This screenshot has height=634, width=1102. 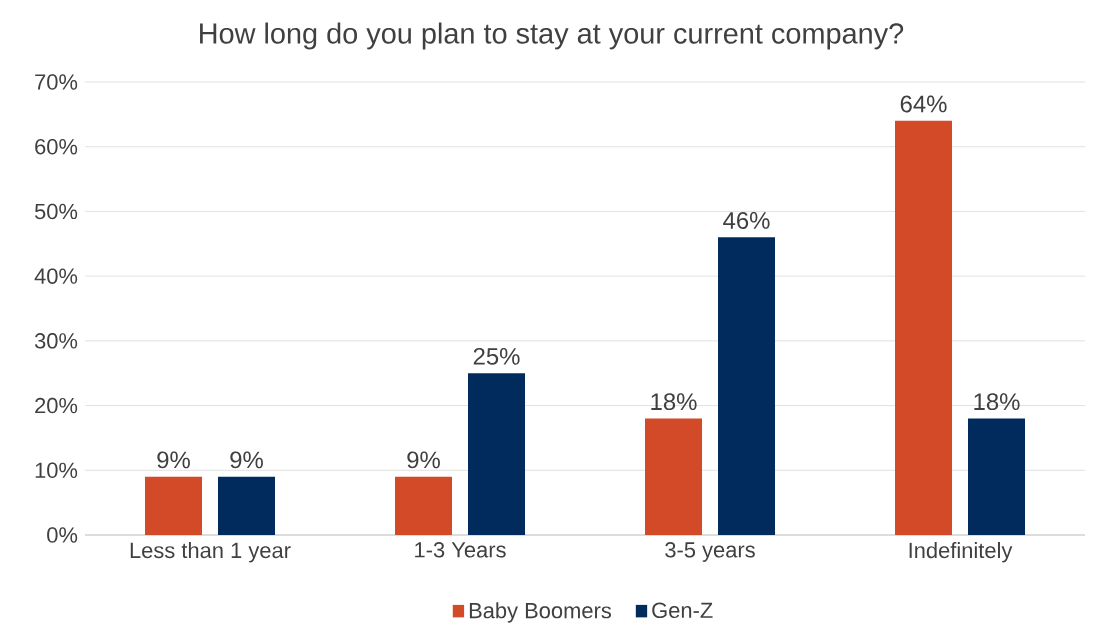 I want to click on data-label: 25%, so click(x=496, y=356).